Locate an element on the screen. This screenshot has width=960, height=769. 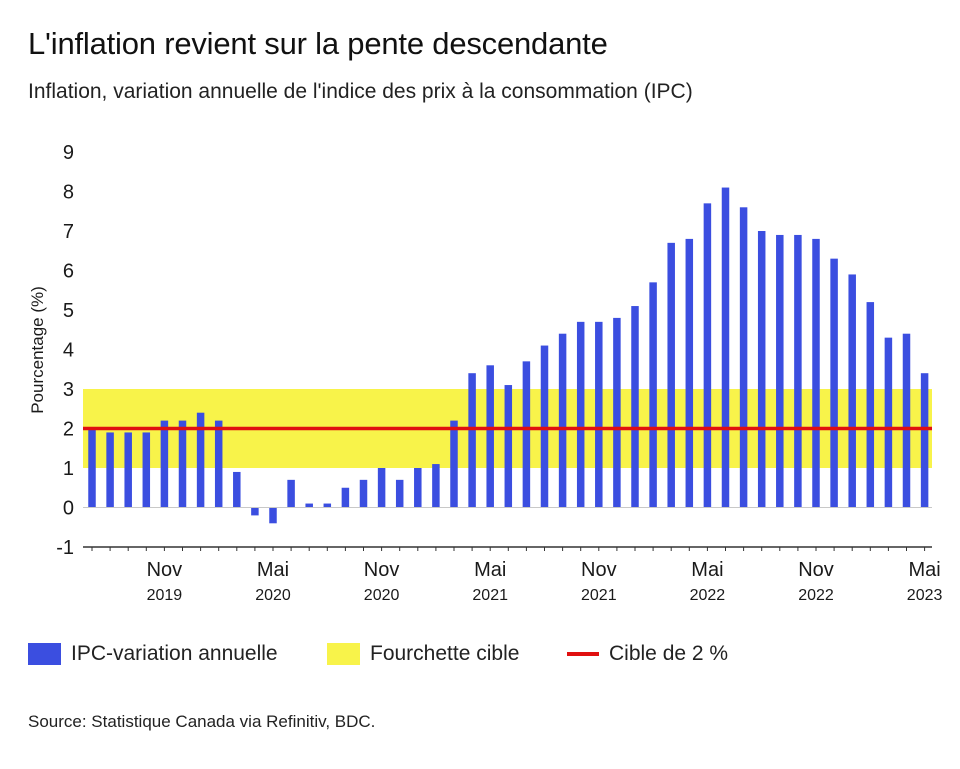
y-tick-label: 4 is located at coordinates (68, 351).